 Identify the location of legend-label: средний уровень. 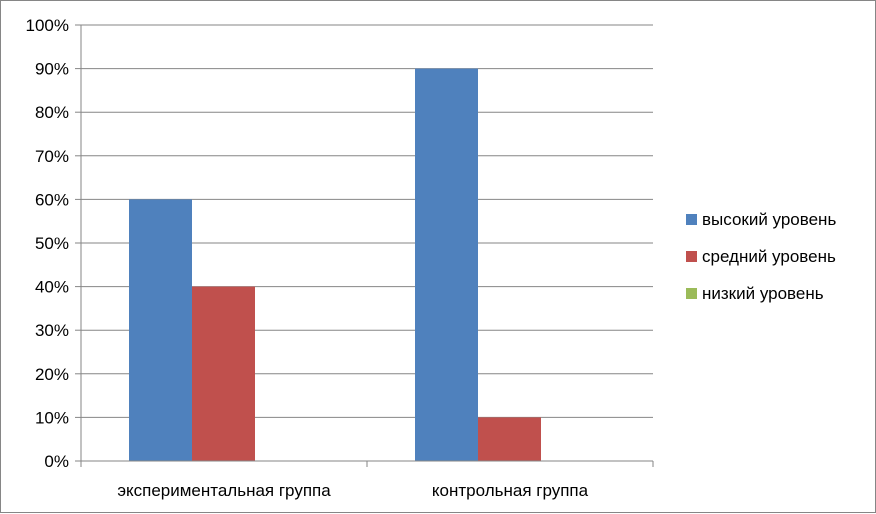
(769, 256).